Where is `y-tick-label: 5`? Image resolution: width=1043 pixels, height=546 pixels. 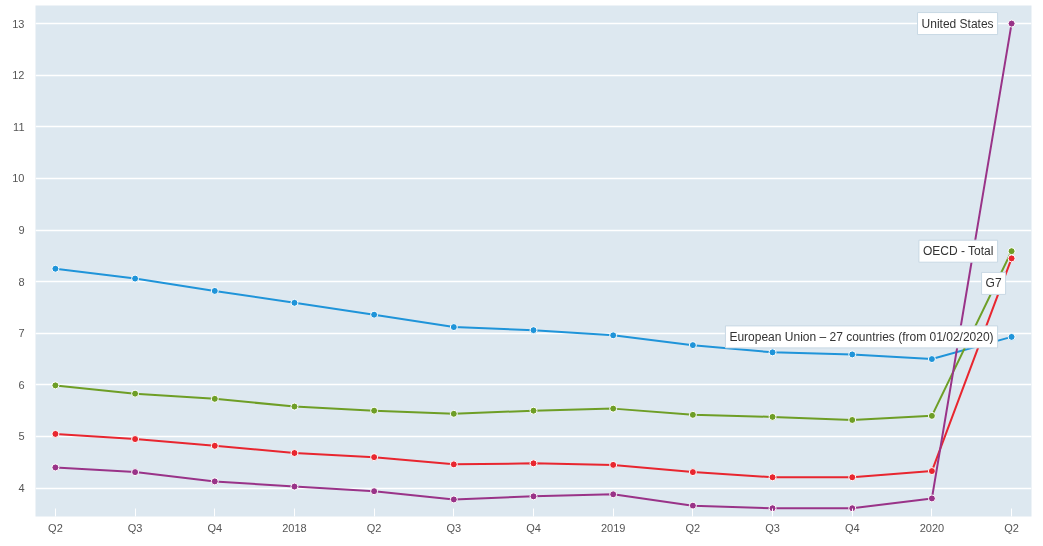
y-tick-label: 5 is located at coordinates (21, 436).